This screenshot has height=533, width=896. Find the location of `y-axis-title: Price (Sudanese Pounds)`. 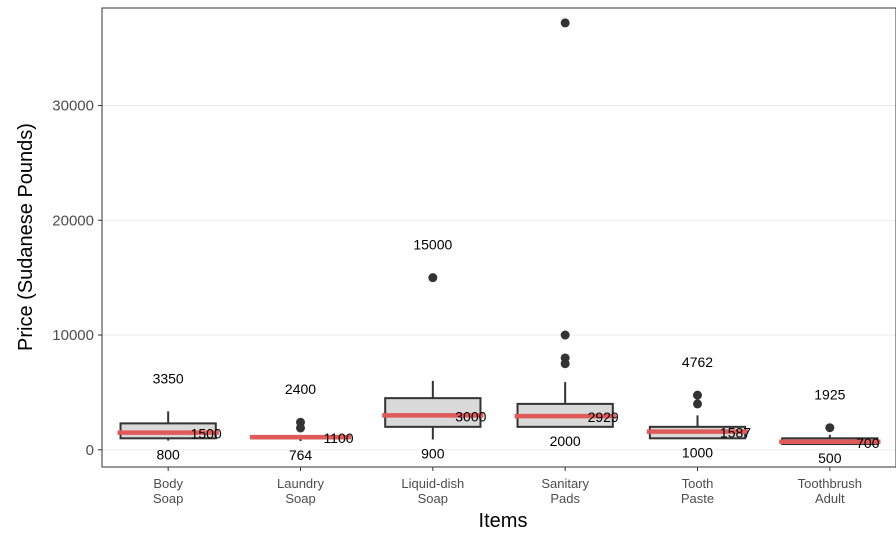

y-axis-title: Price (Sudanese Pounds) is located at coordinates (26, 237).